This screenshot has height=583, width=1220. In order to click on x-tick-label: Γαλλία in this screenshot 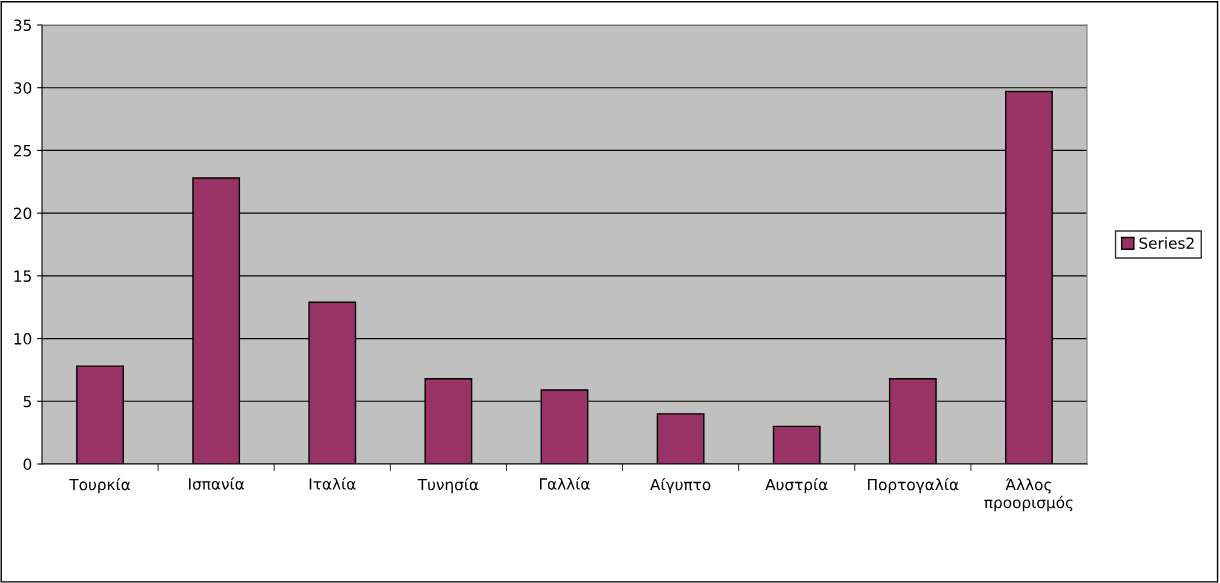, I will do `click(565, 483)`.